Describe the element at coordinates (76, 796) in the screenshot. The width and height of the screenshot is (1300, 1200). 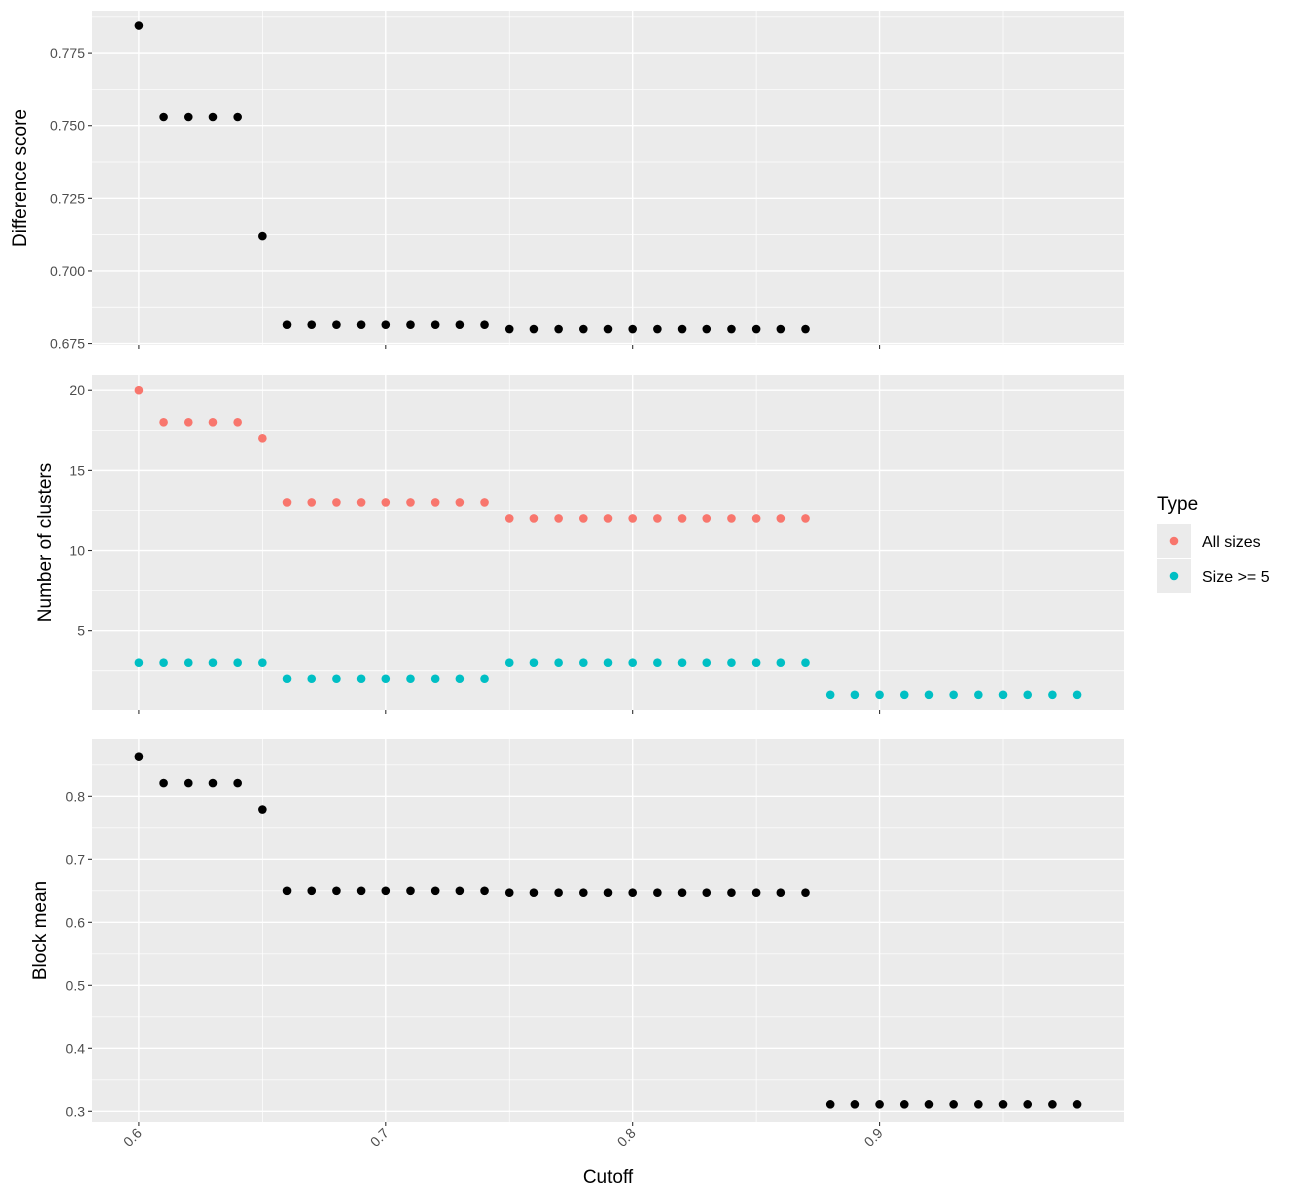
I see `y-tick-label: 0.8` at that location.